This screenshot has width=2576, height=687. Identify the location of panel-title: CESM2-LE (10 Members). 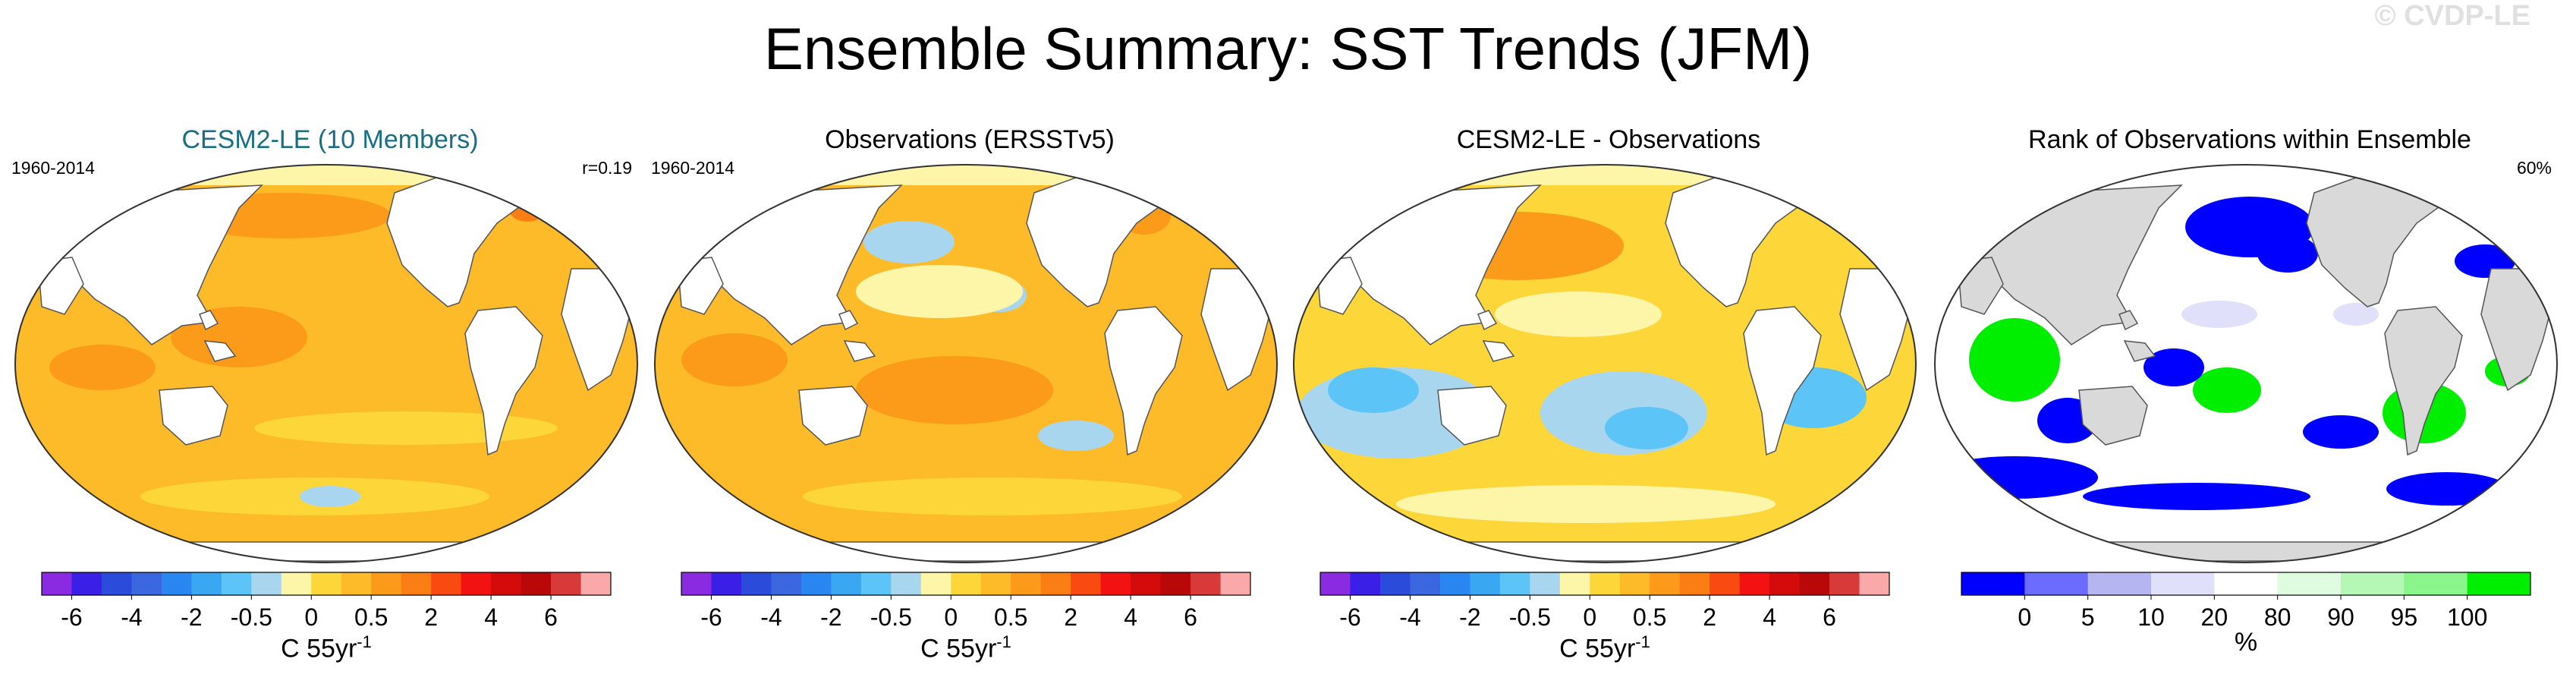
(330, 139).